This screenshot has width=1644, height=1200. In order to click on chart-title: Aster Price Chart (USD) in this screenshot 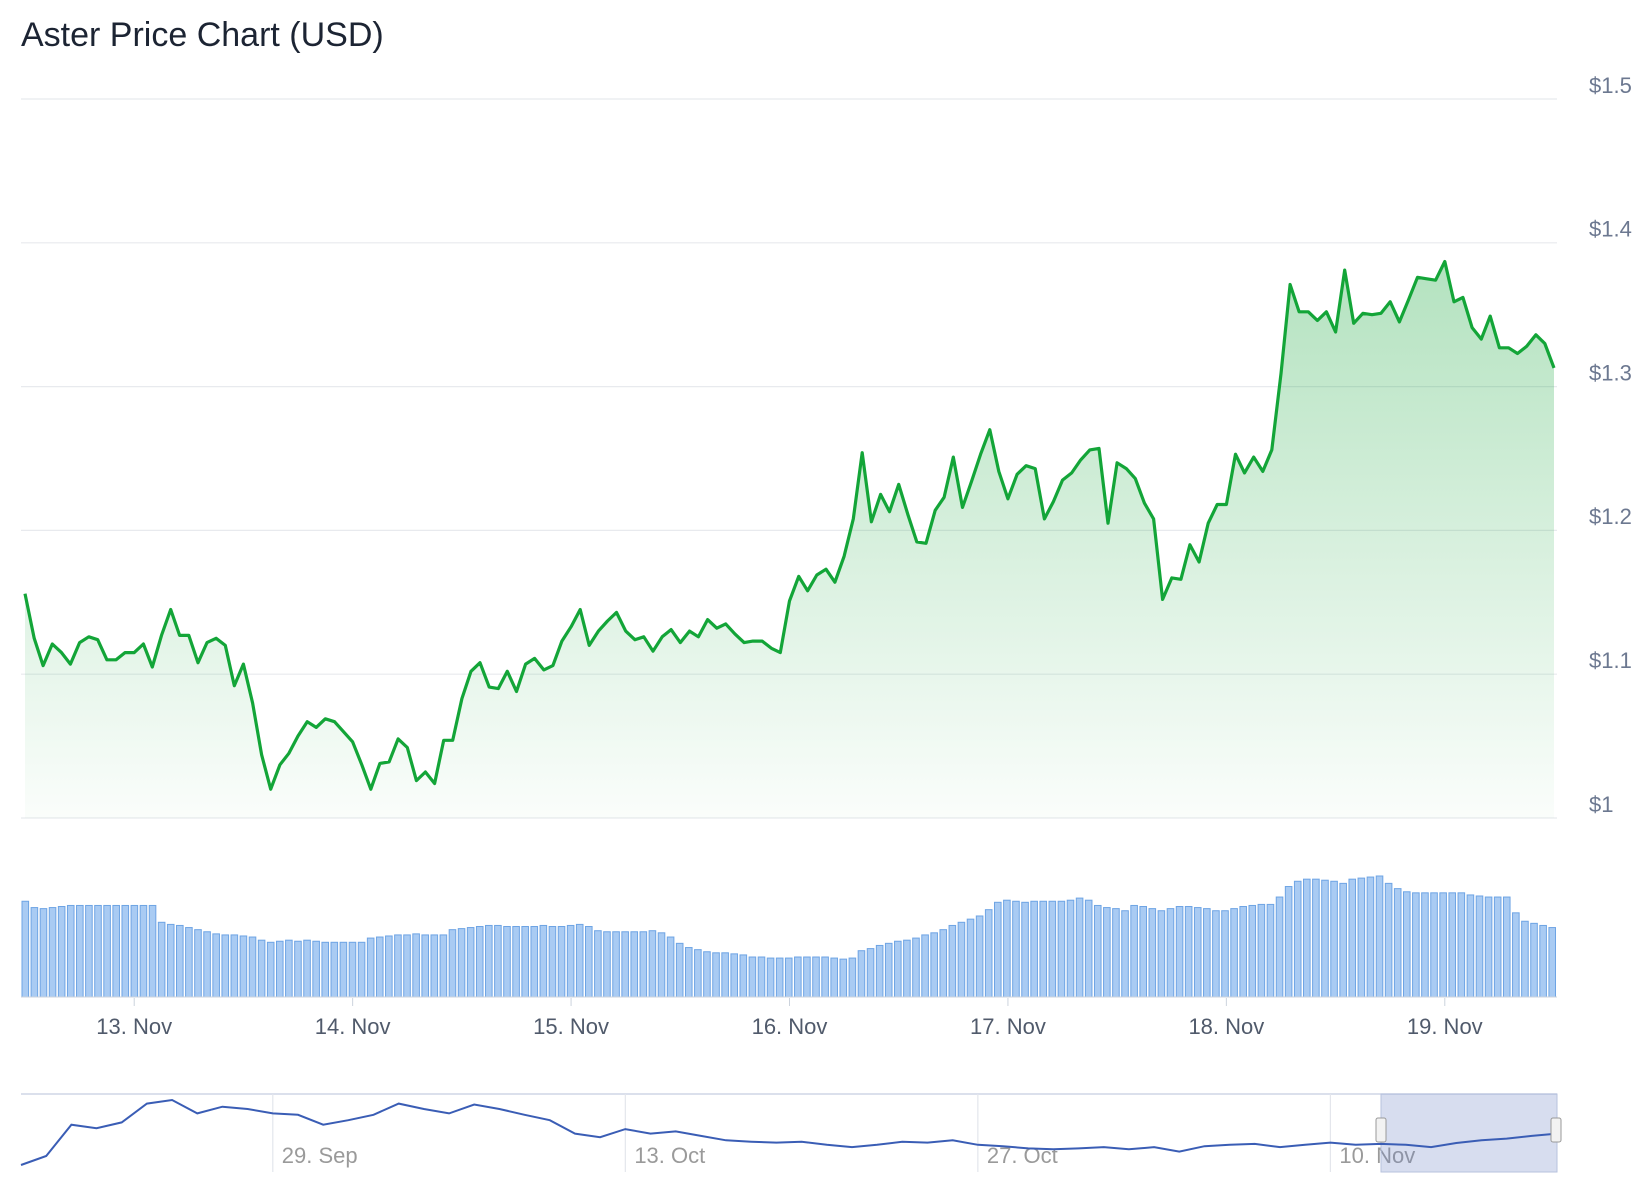, I will do `click(202, 35)`.